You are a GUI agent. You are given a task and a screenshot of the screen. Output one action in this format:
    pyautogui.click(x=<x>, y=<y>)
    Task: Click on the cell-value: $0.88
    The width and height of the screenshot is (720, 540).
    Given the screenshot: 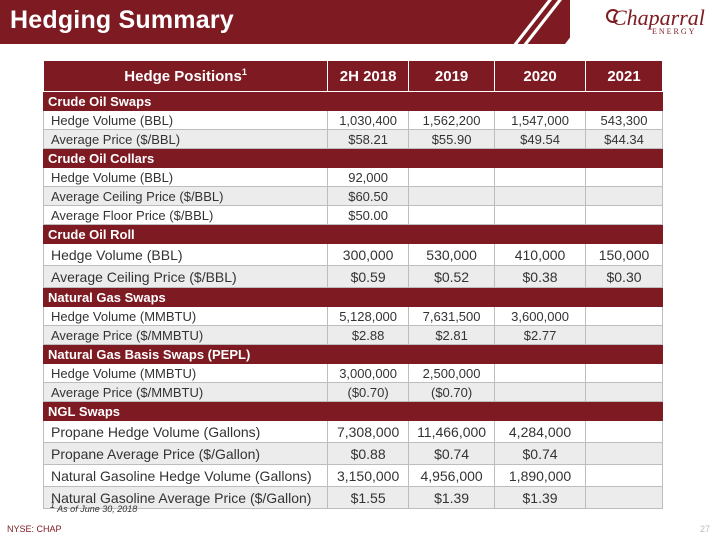 What is the action you would take?
    pyautogui.click(x=368, y=453)
    